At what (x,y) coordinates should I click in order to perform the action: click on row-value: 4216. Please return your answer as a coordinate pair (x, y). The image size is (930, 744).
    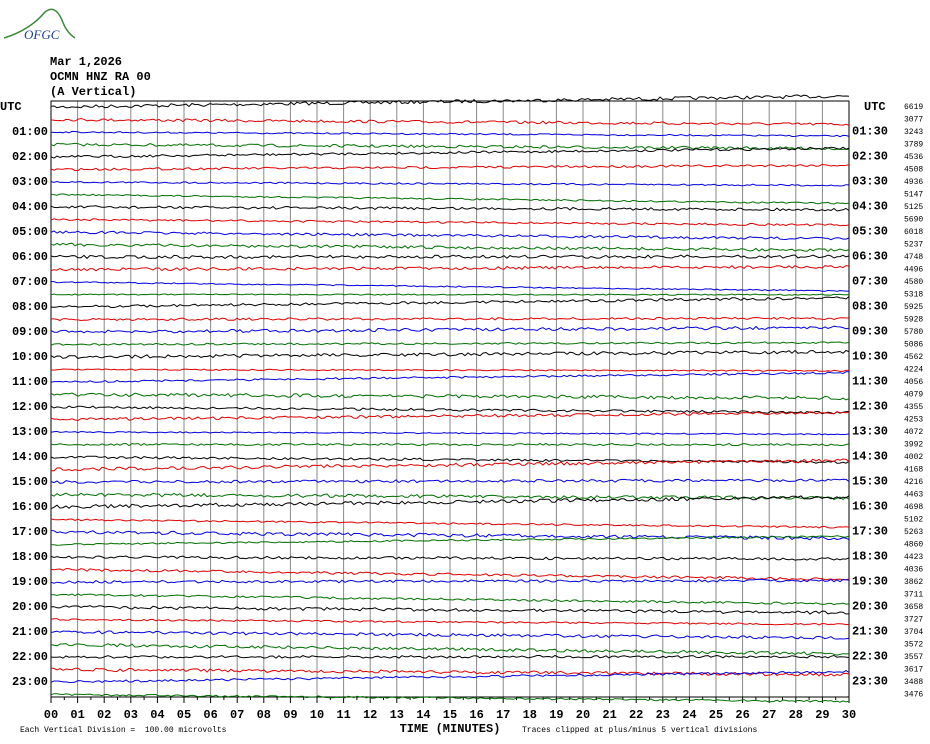
    Looking at the image, I should click on (913, 482).